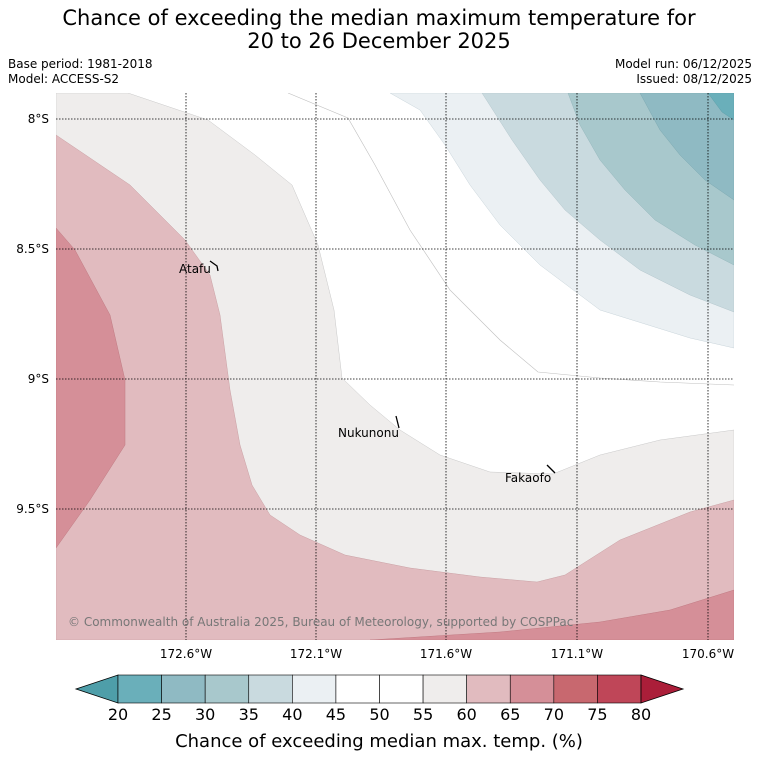  I want to click on place-label-nukunonu: Nukunonu, so click(368, 433).